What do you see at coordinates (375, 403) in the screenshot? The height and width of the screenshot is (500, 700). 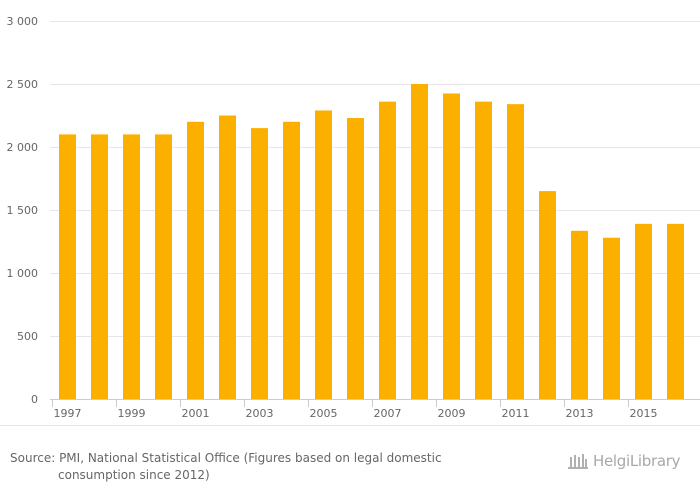 I see `x-axis` at bounding box center [375, 403].